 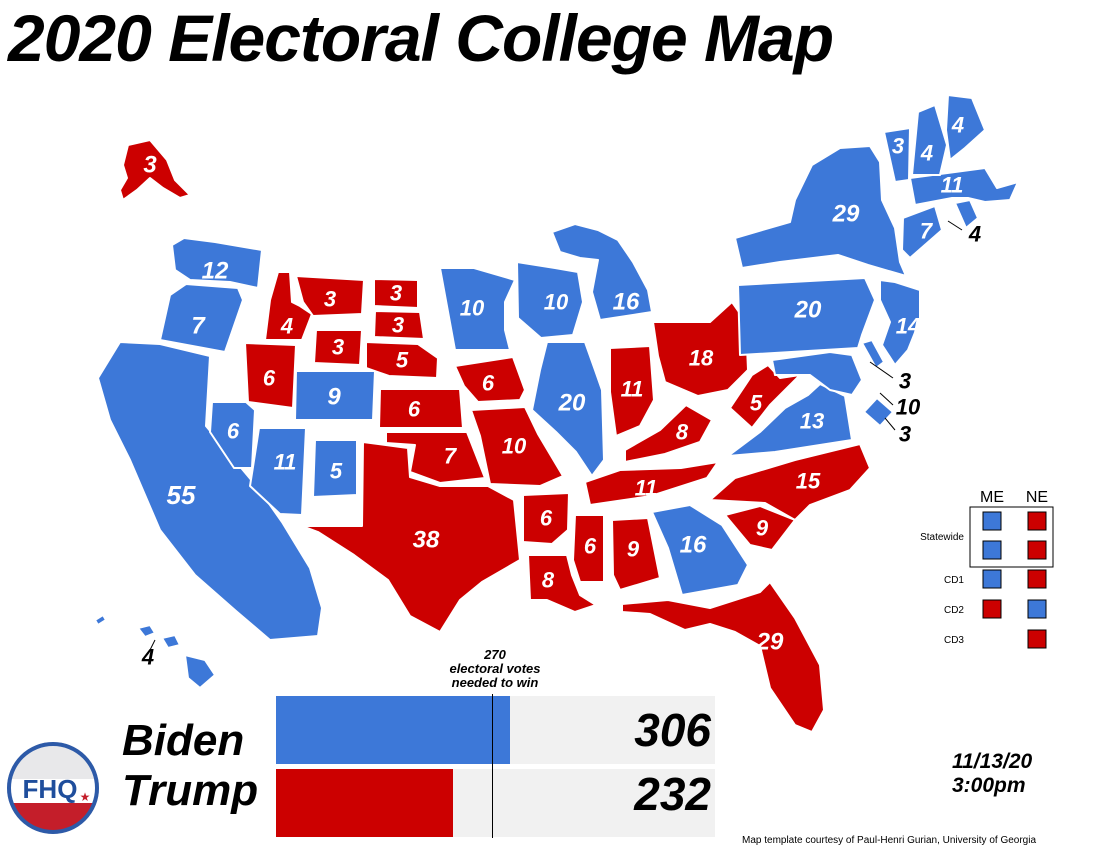 I want to click on state-ma, so click(x=964, y=186).